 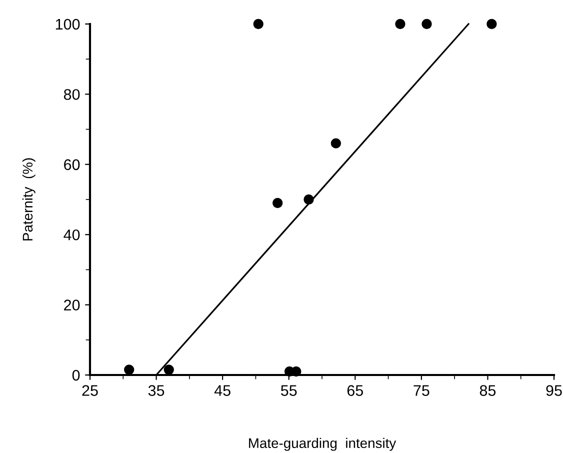 I want to click on x-tick-label: 45, so click(x=222, y=390).